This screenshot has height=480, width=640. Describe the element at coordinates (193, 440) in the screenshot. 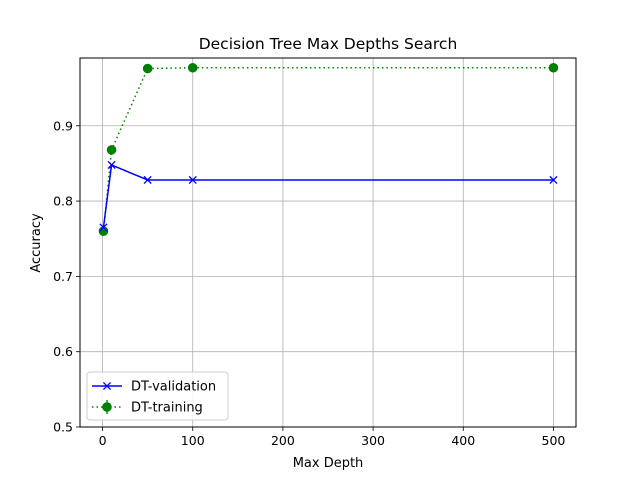

I see `x-tick-label: 100` at that location.